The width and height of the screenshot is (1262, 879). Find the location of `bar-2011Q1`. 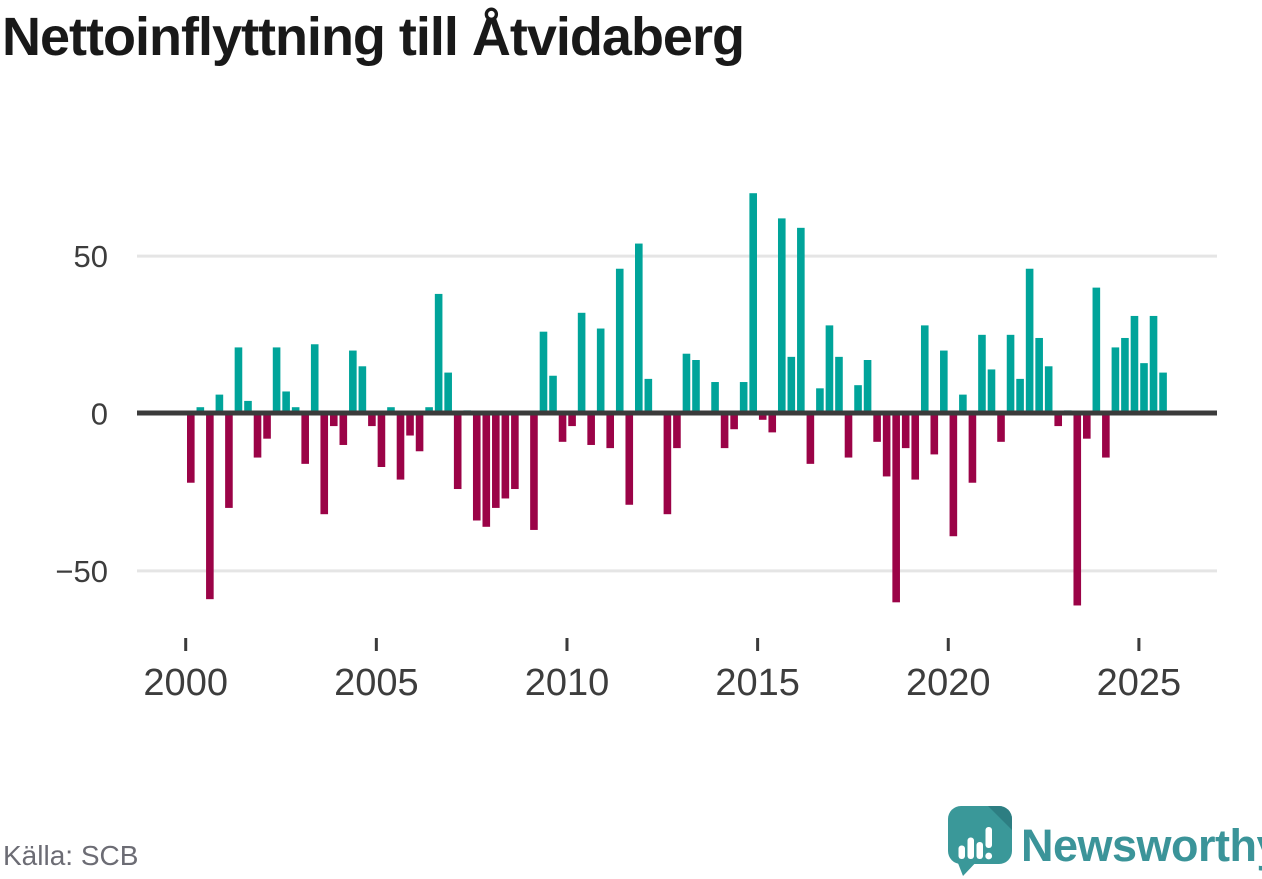

bar-2011Q1 is located at coordinates (610, 431).